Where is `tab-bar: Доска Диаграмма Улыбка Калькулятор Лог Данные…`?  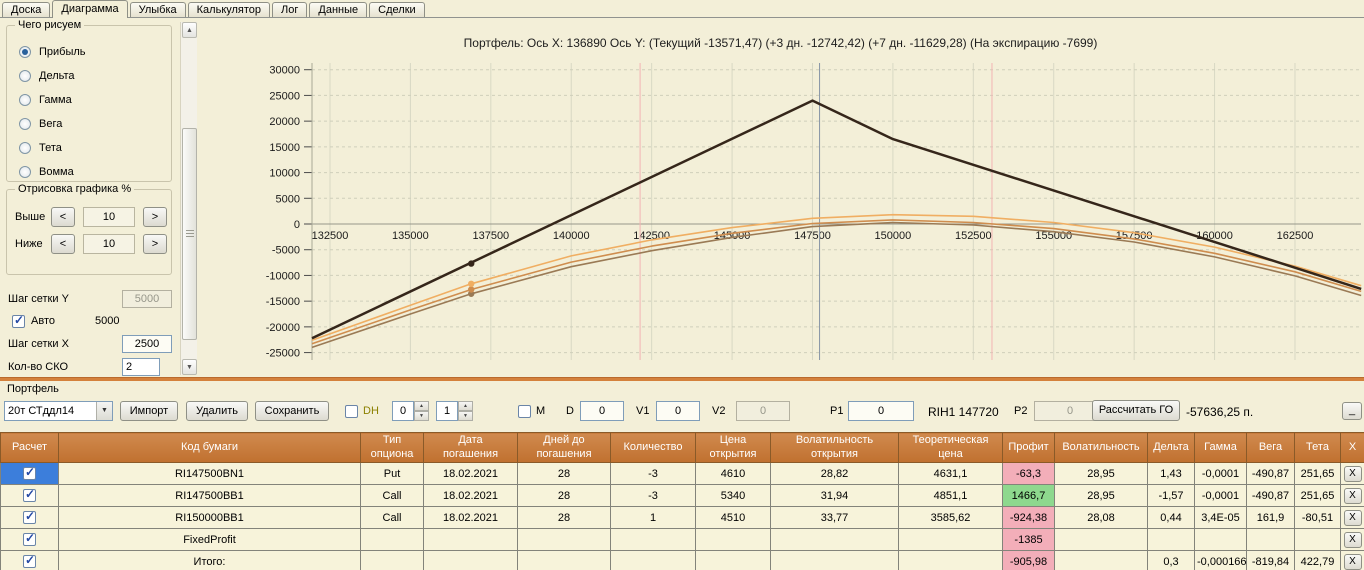 tab-bar: Доска Диаграмма Улыбка Калькулятор Лог Данные… is located at coordinates (682, 9).